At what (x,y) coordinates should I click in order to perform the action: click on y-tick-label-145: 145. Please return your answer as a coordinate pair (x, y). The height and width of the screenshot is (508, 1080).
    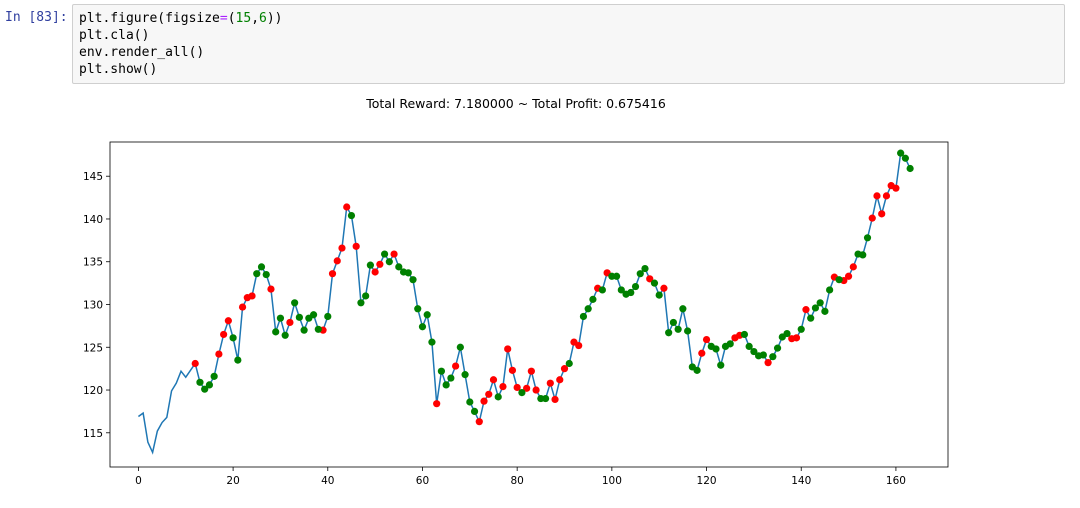
    Looking at the image, I should click on (93, 177).